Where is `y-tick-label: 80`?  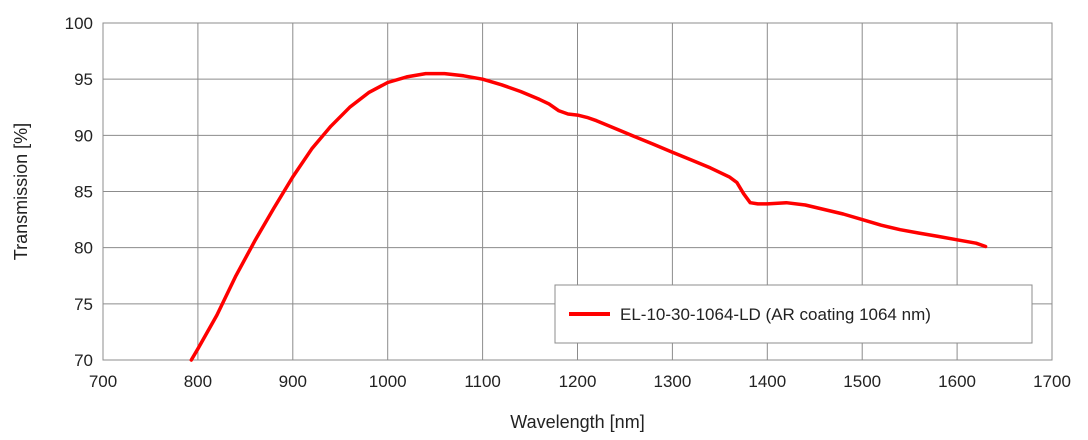
y-tick-label: 80 is located at coordinates (83, 248).